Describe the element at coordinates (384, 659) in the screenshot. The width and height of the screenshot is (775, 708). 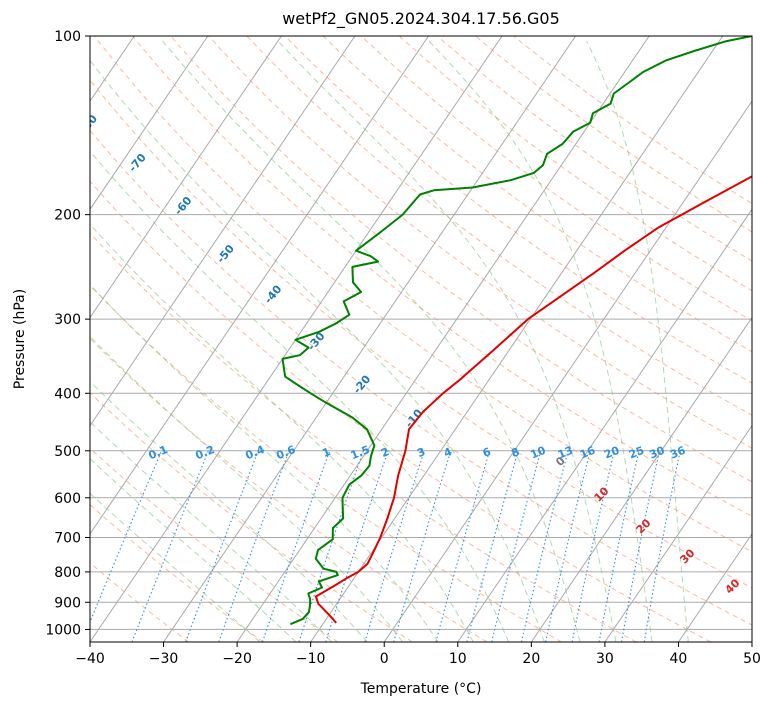
I see `x-tick-label: 0` at that location.